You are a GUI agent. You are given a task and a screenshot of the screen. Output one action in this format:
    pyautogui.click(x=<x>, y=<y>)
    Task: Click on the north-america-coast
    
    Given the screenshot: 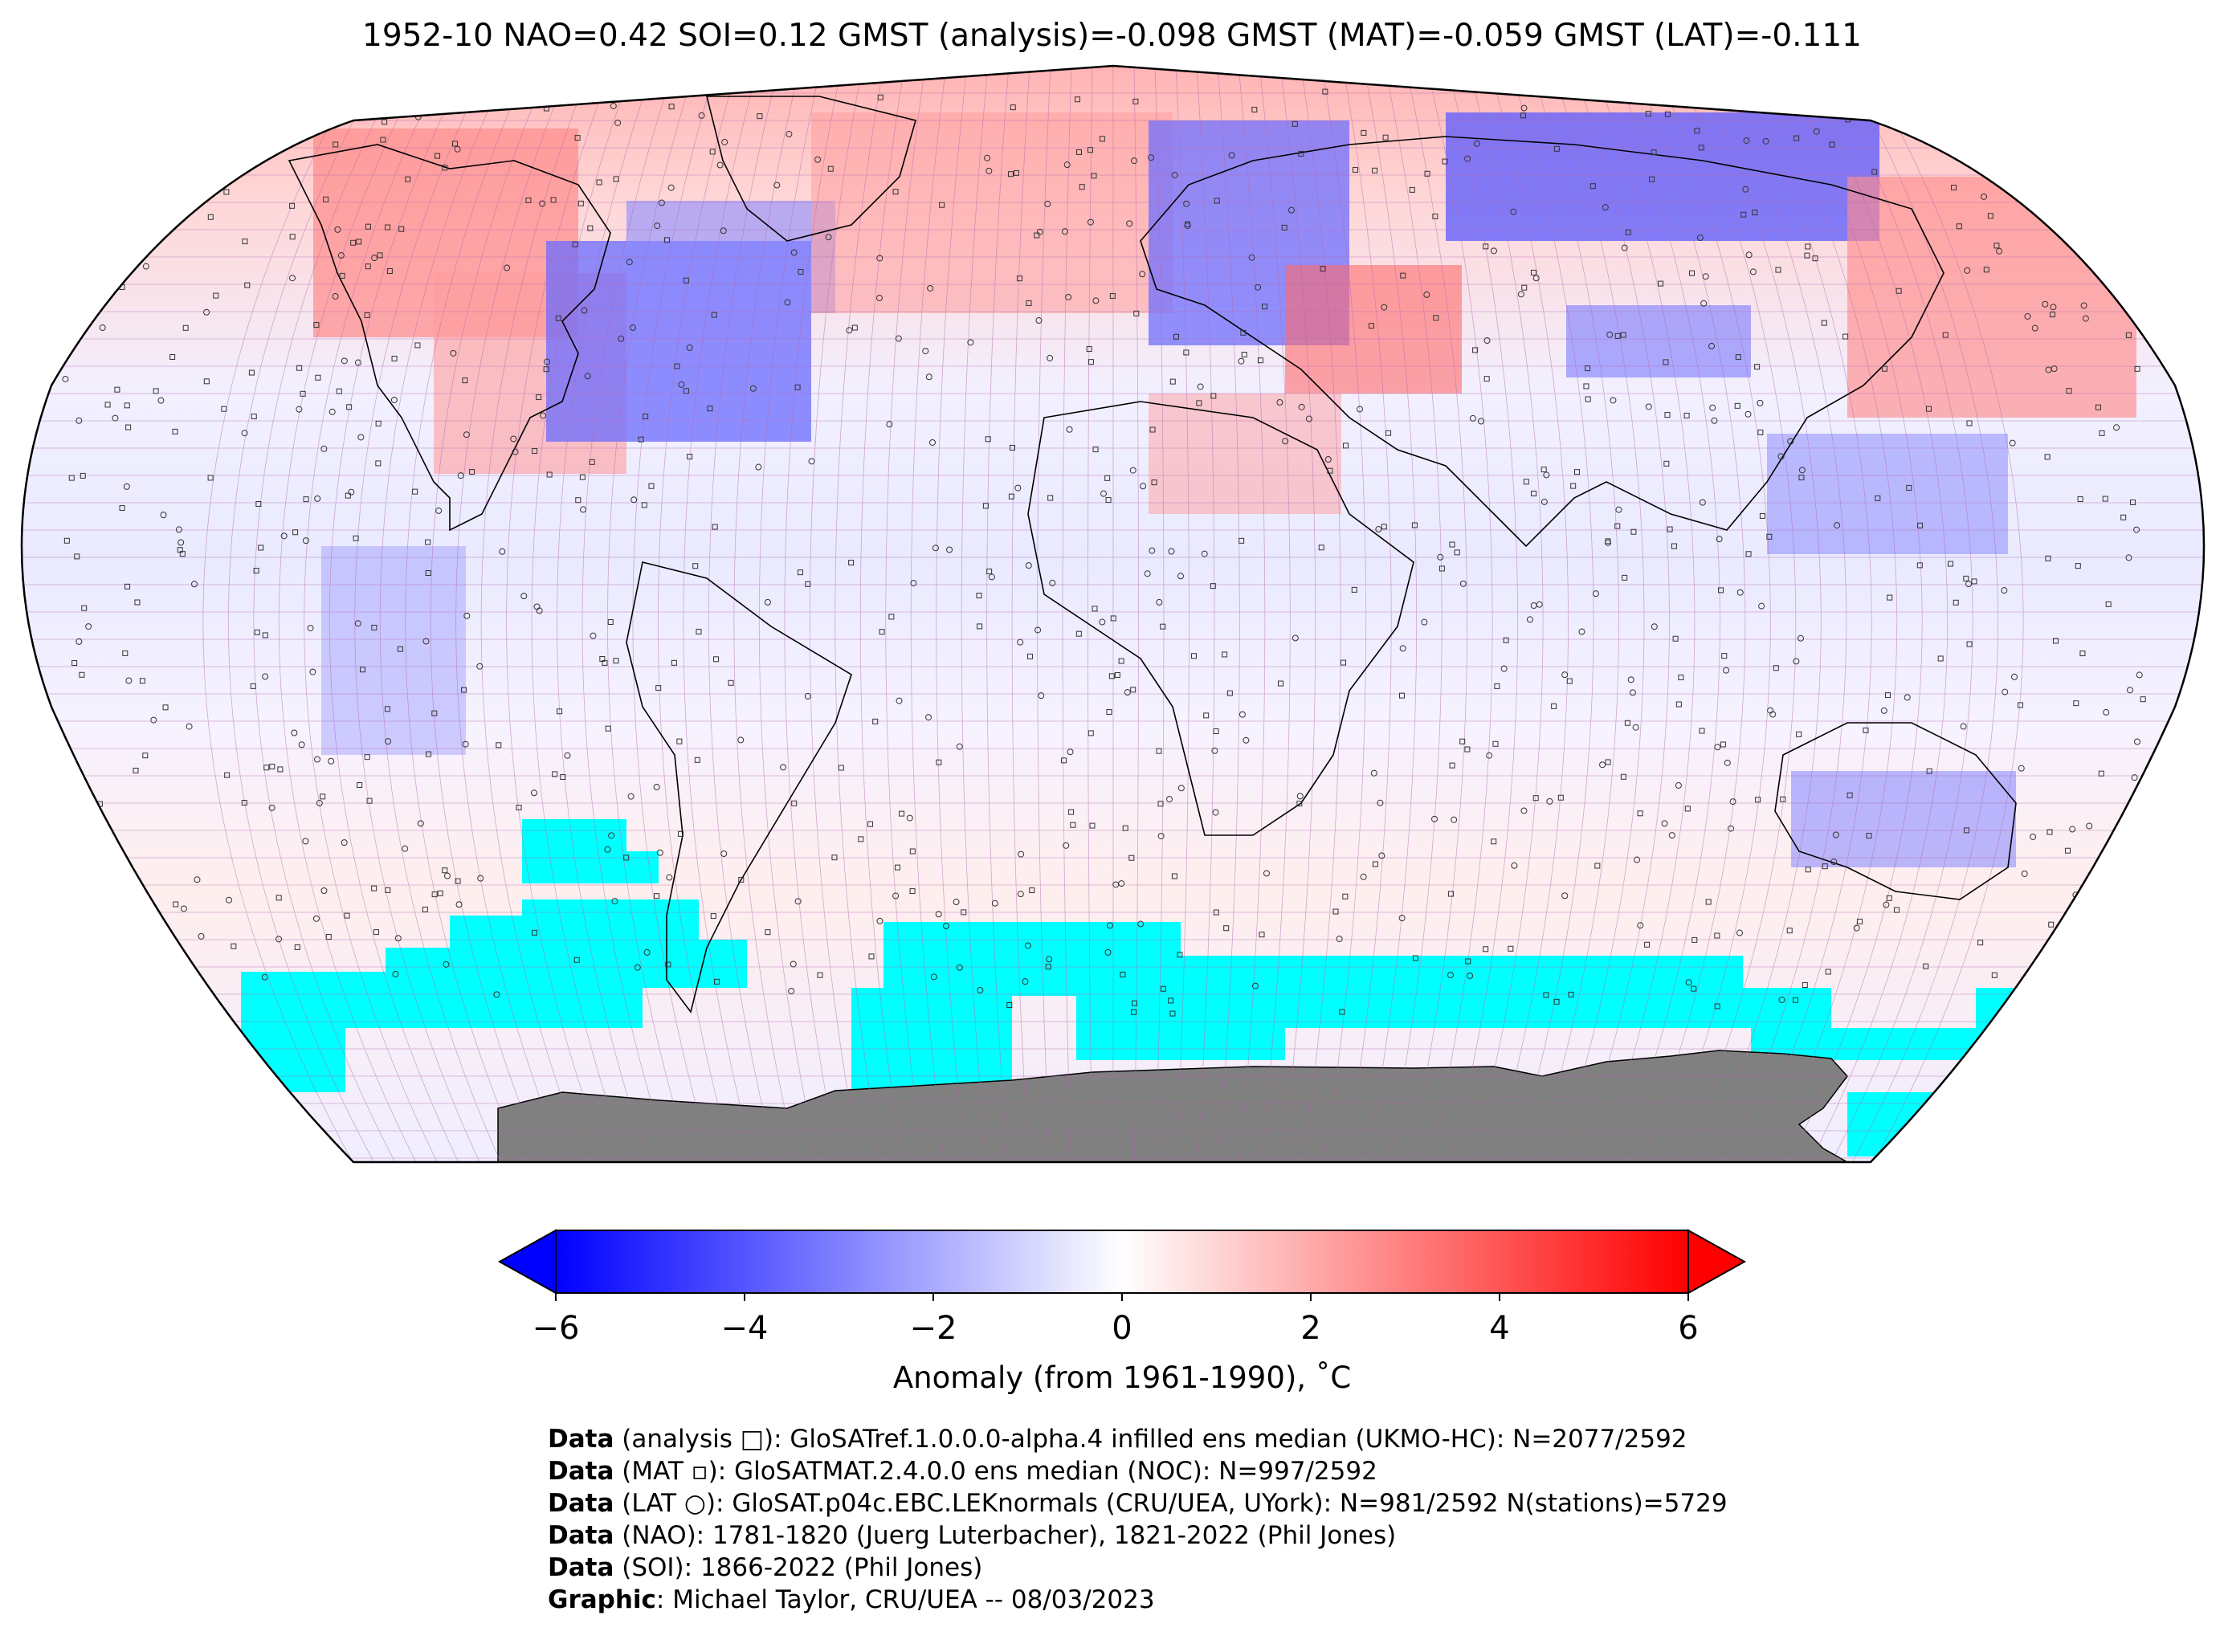 What is the action you would take?
    pyautogui.click(x=450, y=338)
    